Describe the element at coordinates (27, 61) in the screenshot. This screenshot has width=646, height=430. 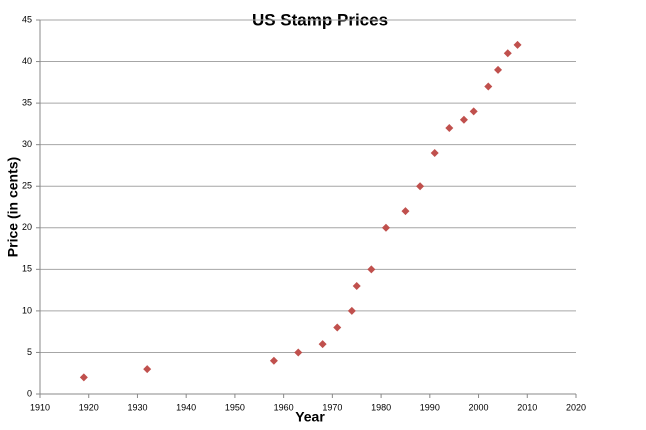
I see `y-tick-label: 40` at that location.